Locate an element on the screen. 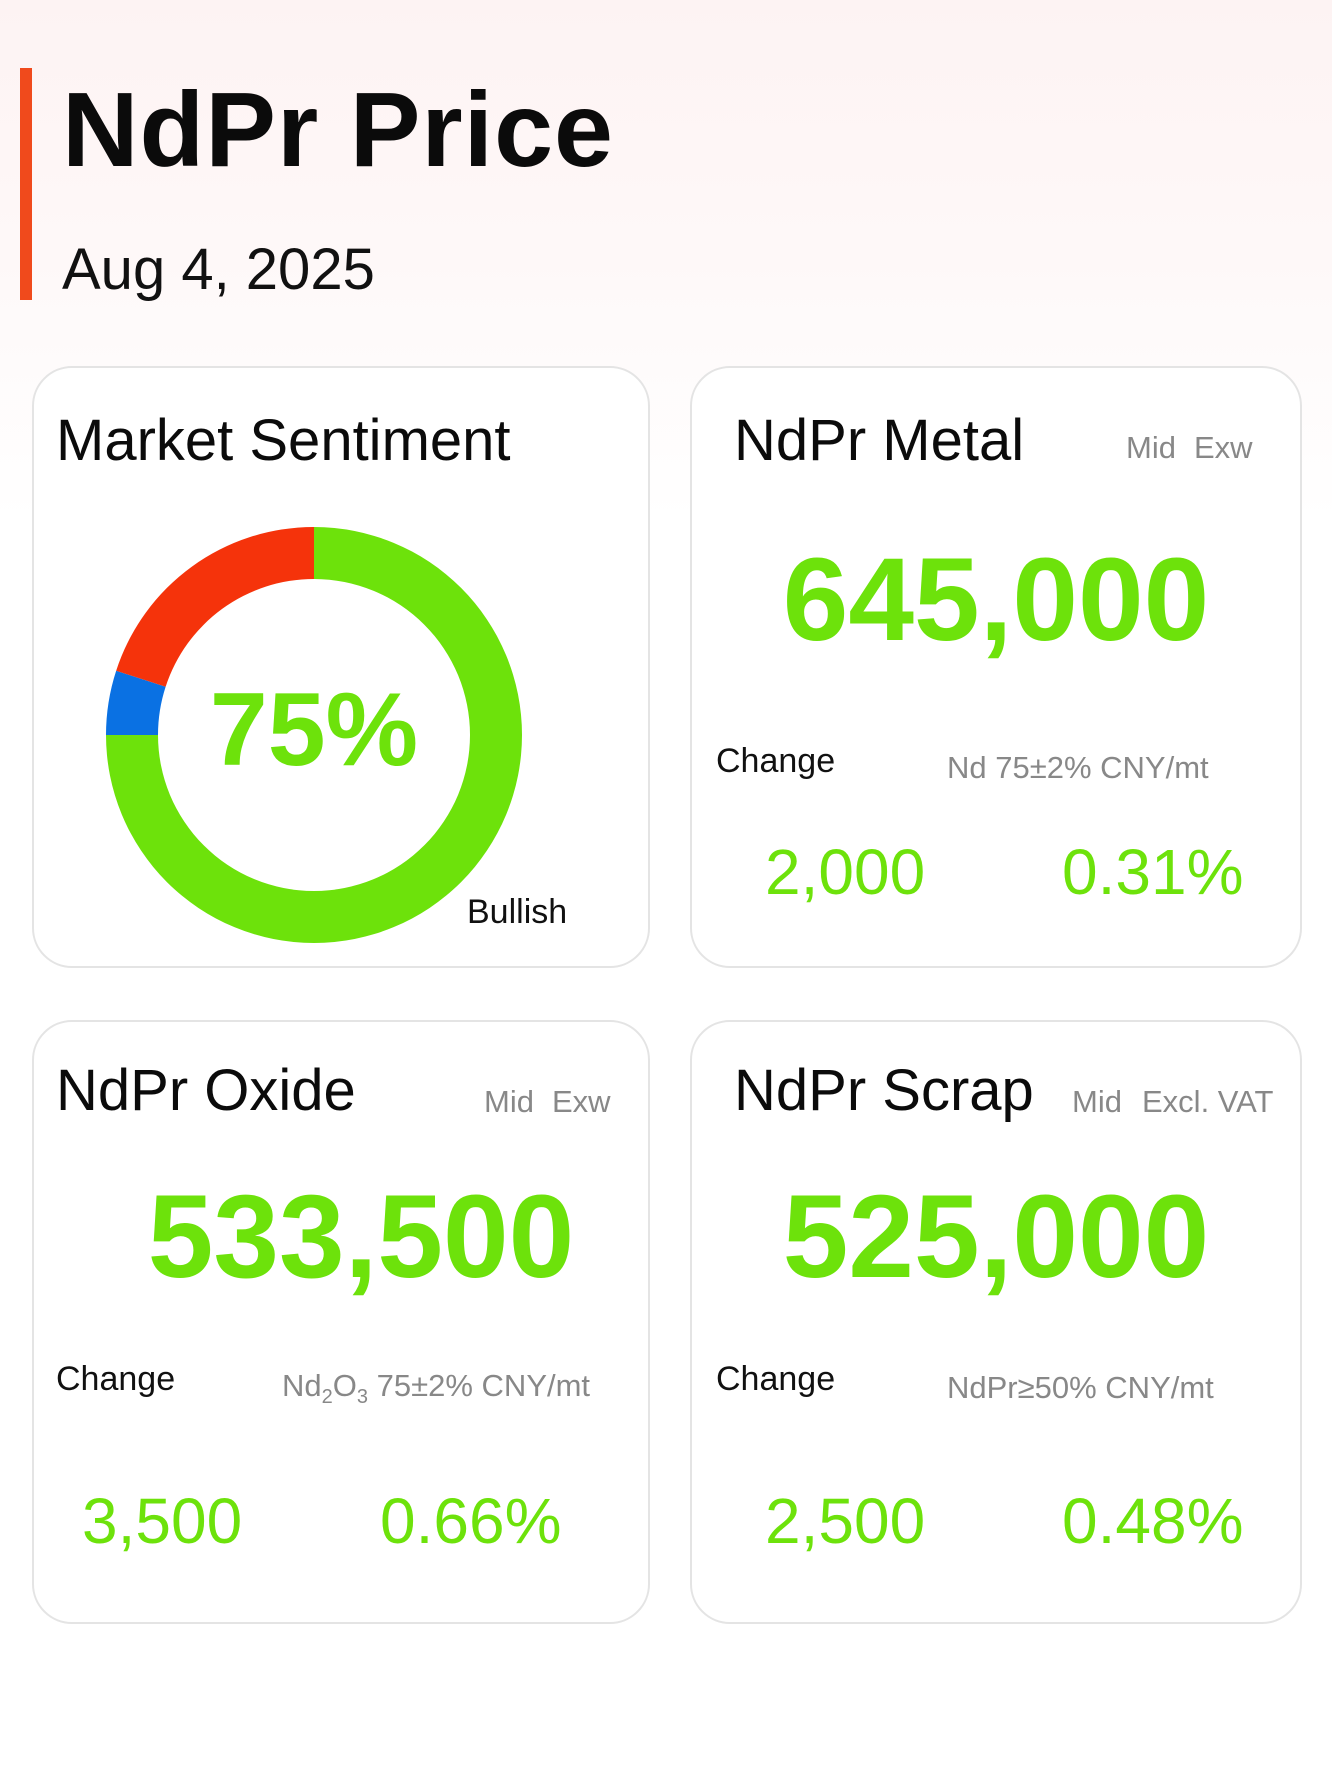  page-title: NdPr Price is located at coordinates (338, 130).